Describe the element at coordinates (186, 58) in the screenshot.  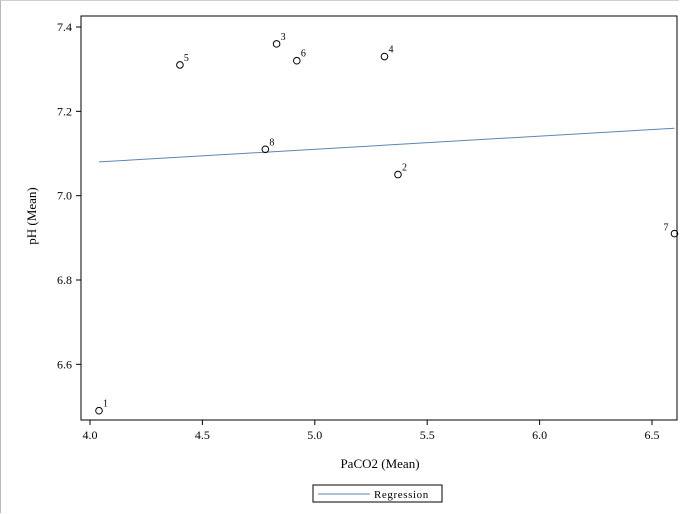
I see `point-label: 5` at that location.